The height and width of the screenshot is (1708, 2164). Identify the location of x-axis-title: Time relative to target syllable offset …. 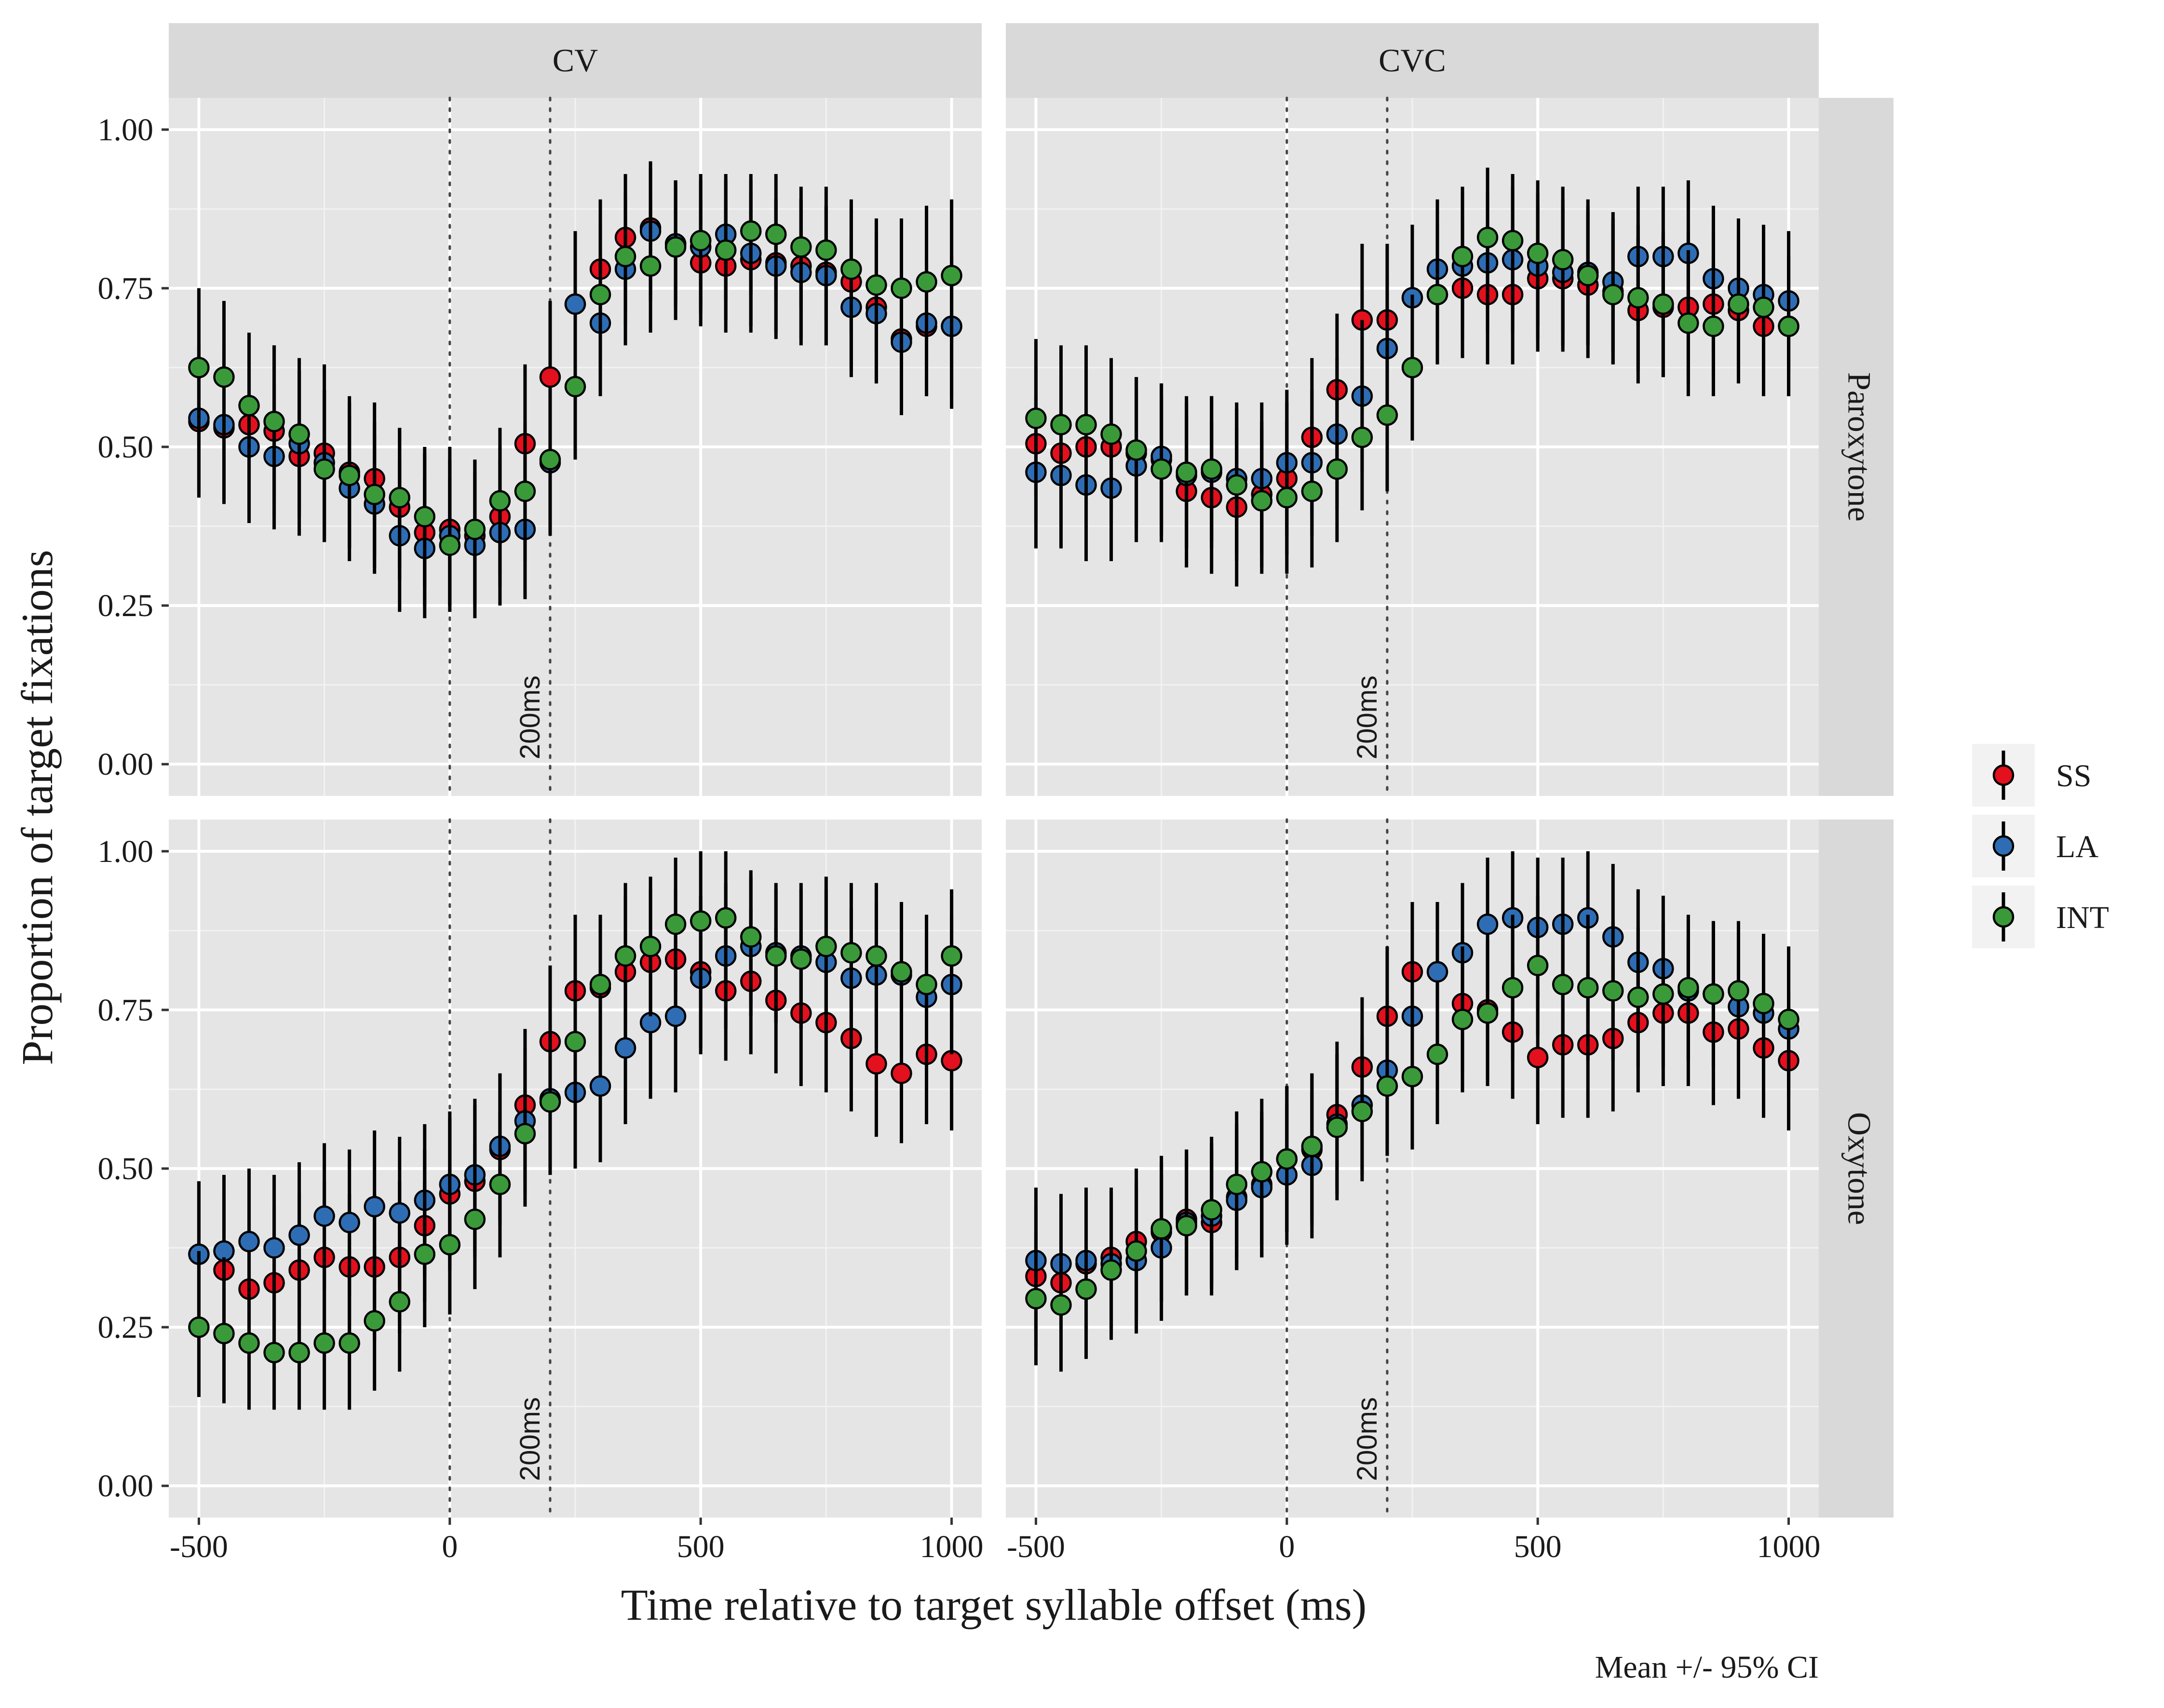
(994, 1604).